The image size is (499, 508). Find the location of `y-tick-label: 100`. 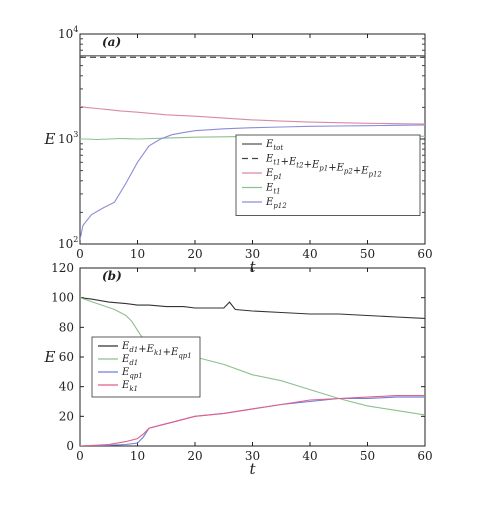

y-tick-label: 100 is located at coordinates (62, 298).